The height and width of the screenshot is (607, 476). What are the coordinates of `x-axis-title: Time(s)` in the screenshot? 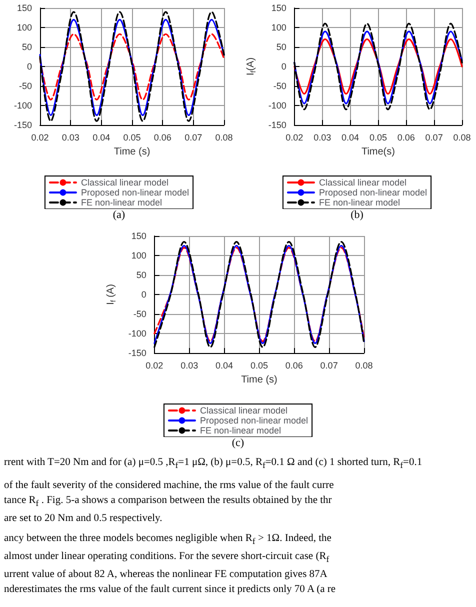 It's located at (378, 152).